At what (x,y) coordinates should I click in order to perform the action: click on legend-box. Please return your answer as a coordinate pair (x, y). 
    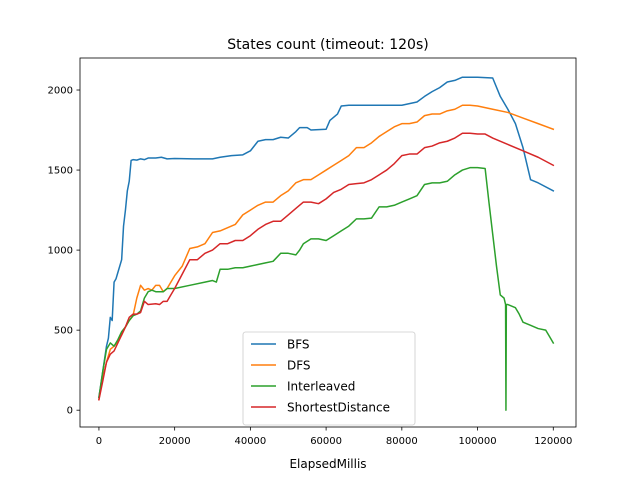
    Looking at the image, I should click on (329, 378).